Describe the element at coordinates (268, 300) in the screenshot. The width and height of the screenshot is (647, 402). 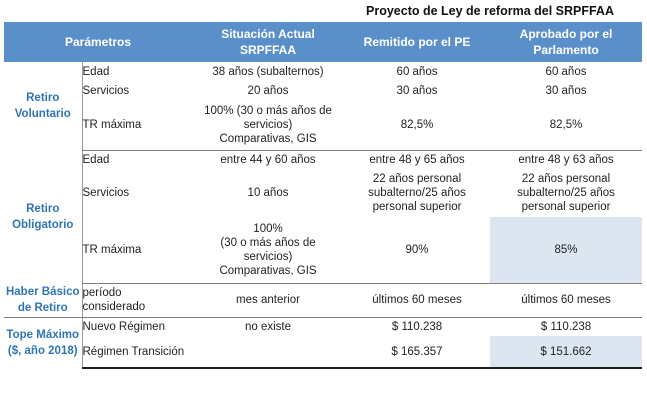
I see `cell-actual: mes anterior` at that location.